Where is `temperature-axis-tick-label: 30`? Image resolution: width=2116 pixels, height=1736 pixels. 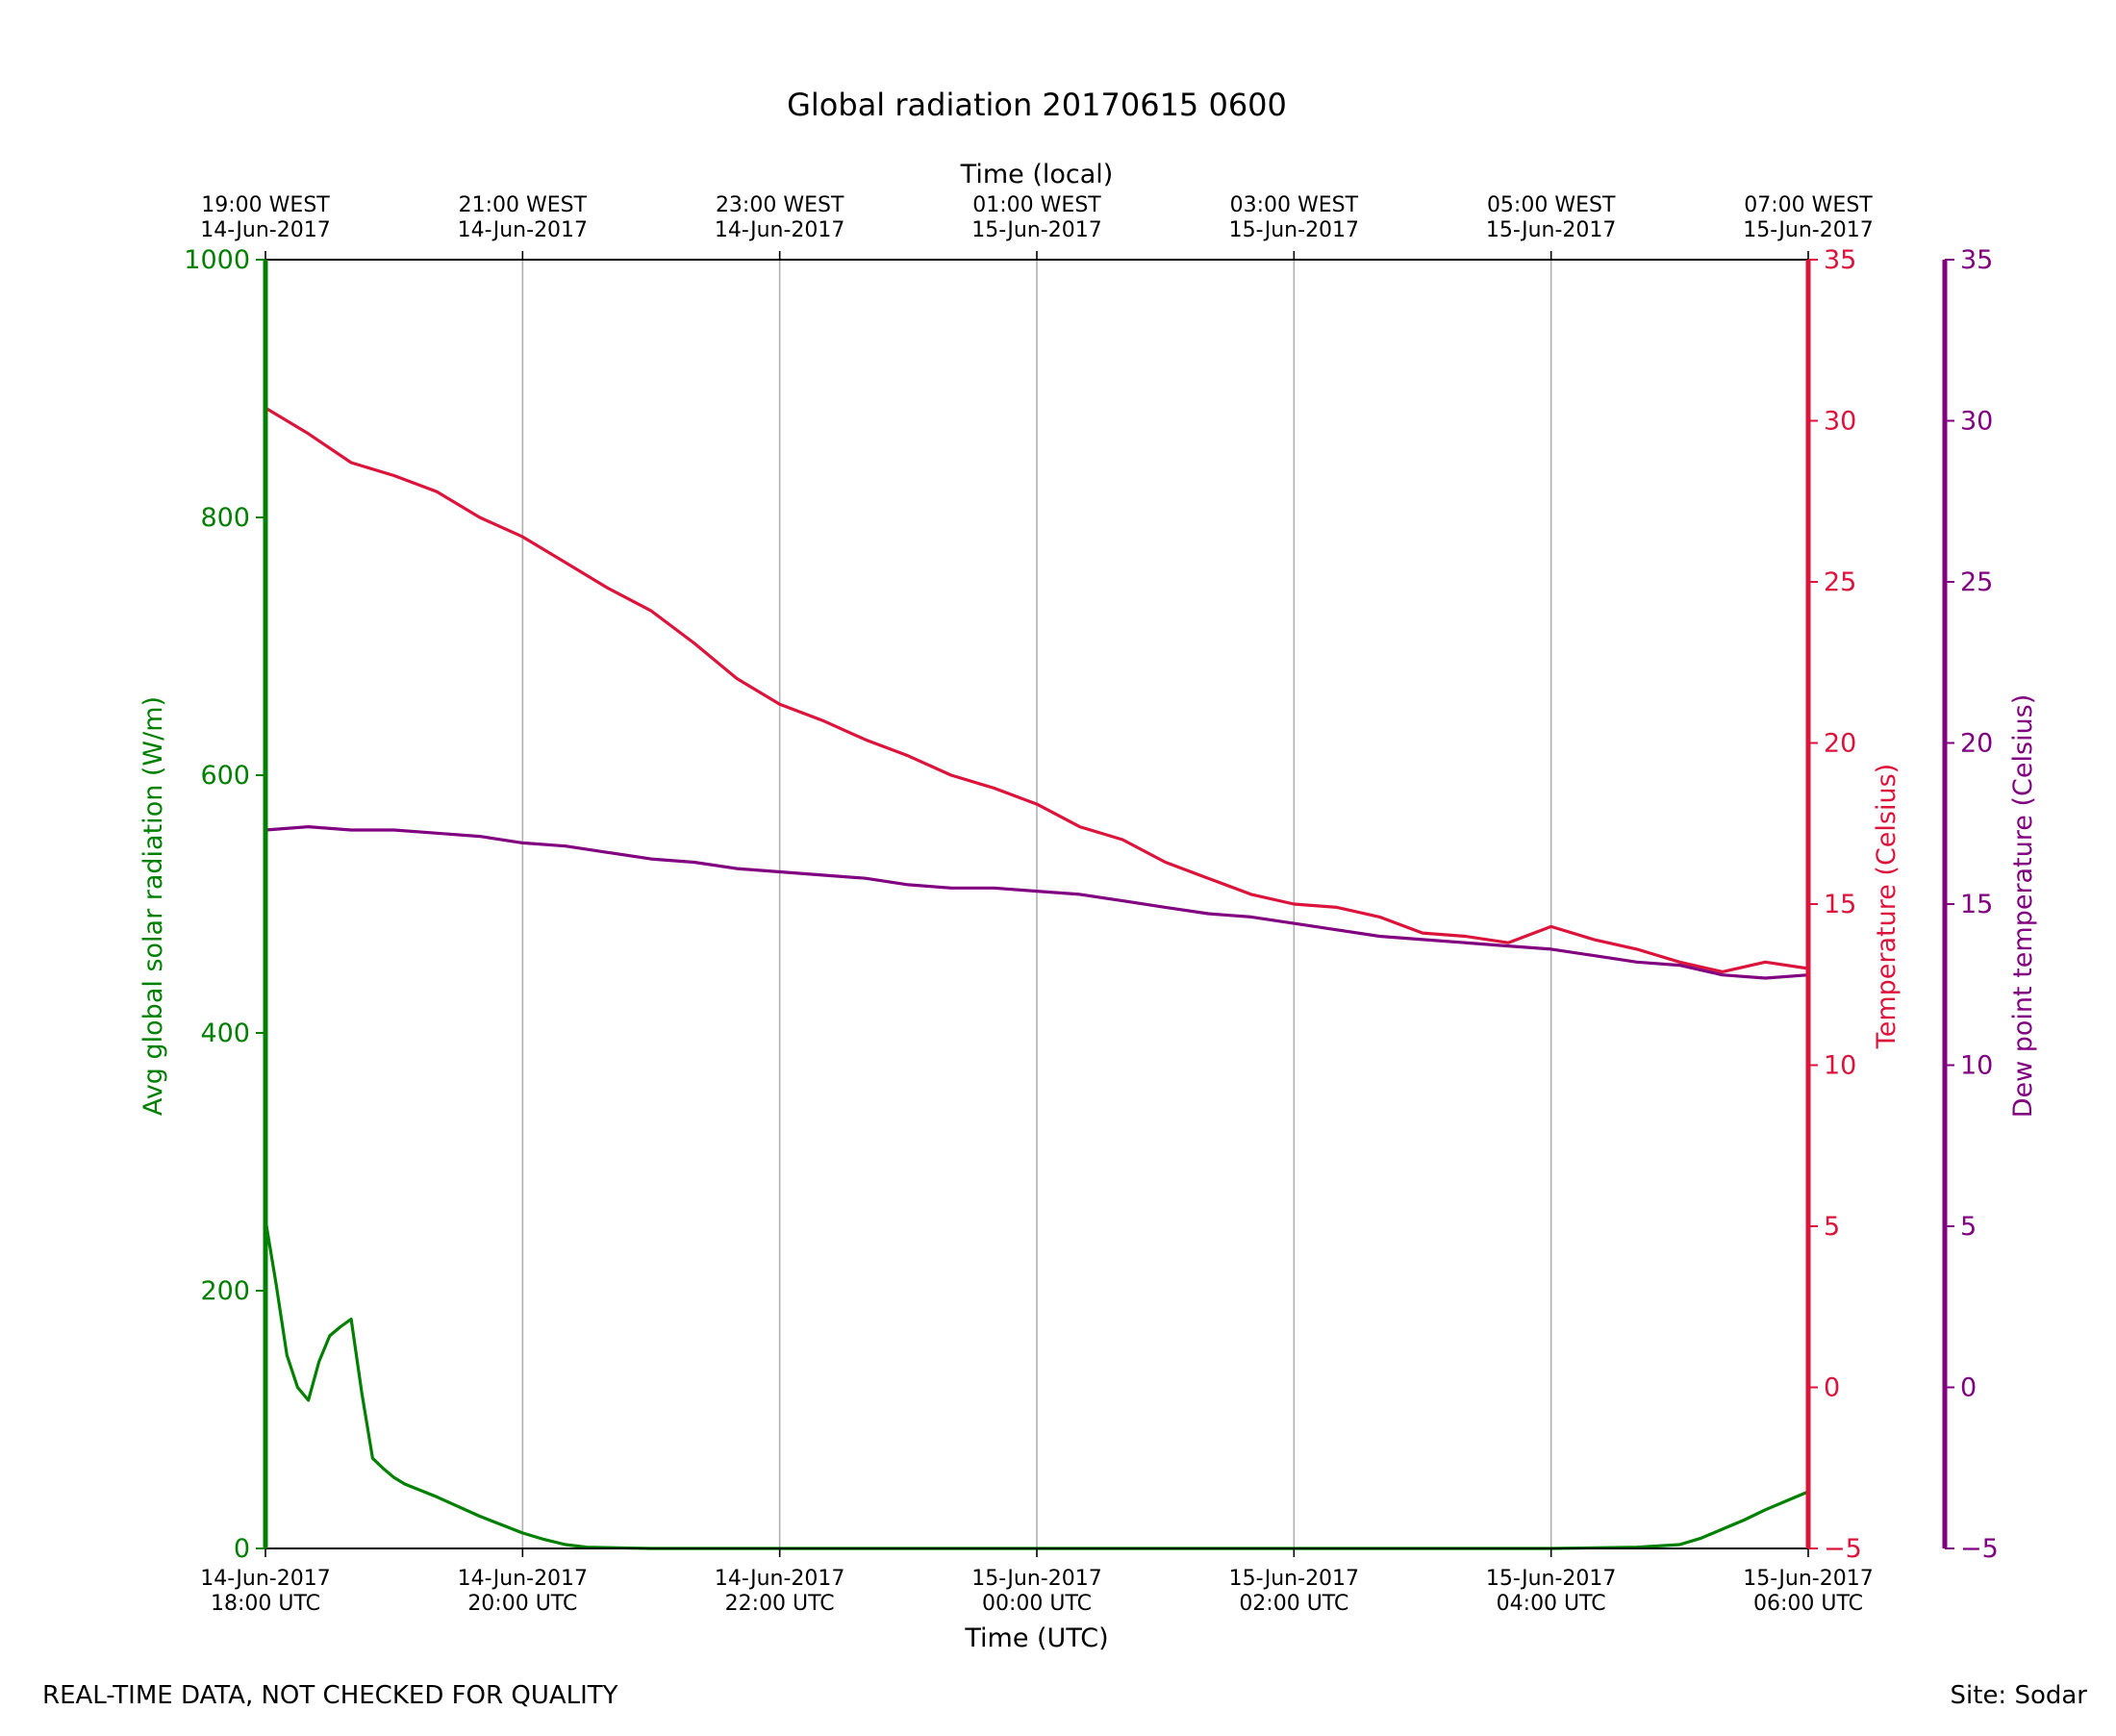 temperature-axis-tick-label: 30 is located at coordinates (1840, 422).